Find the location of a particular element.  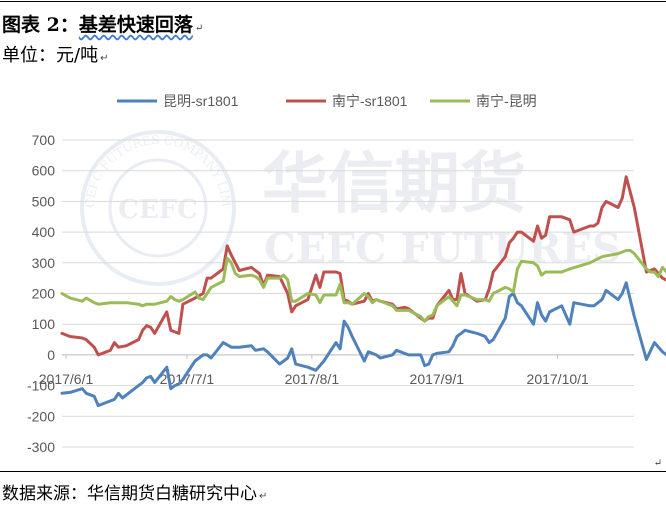

y-tick-label: 700 is located at coordinates (44, 140).